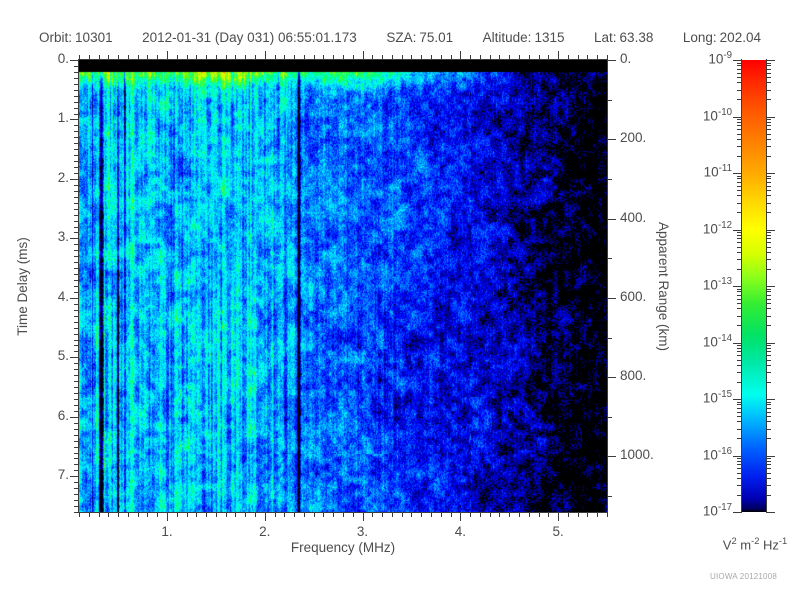  What do you see at coordinates (698, 58) in the screenshot?
I see `colorbar-tick-label: 10-9` at bounding box center [698, 58].